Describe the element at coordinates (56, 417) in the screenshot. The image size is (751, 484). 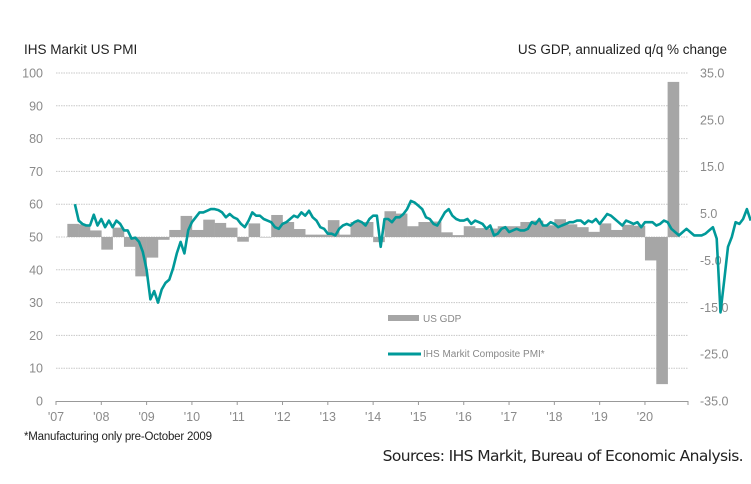
I see `x-tick-label: '07` at that location.